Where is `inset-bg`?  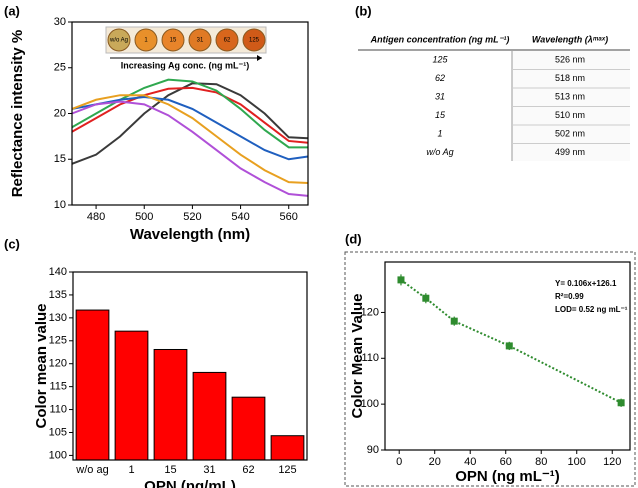 inset-bg is located at coordinates (186, 40).